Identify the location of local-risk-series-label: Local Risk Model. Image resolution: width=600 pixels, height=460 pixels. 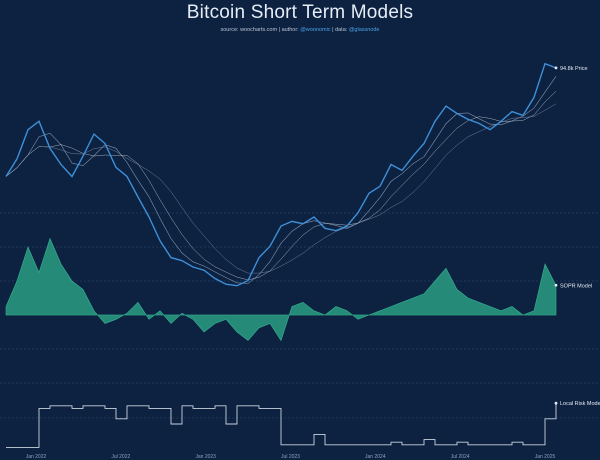
(580, 404).